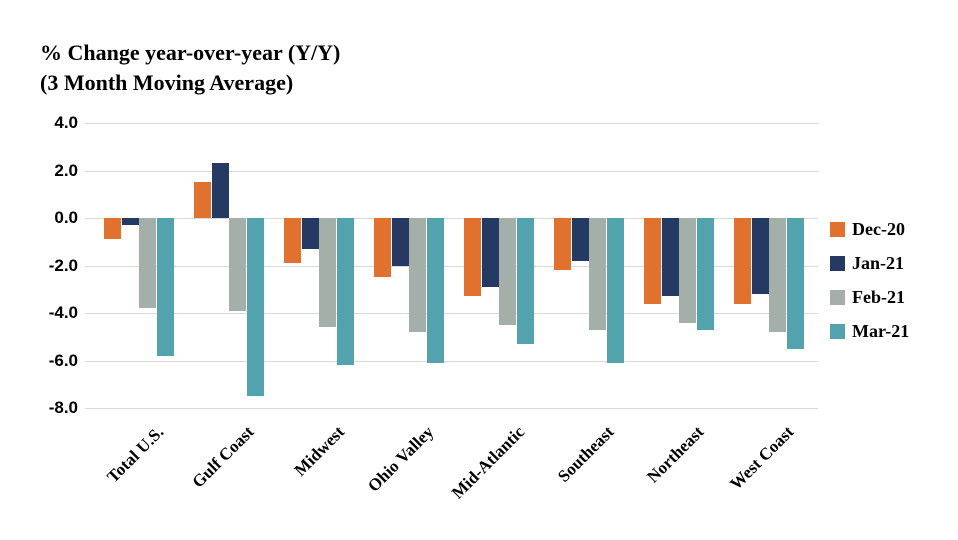  Describe the element at coordinates (586, 454) in the screenshot. I see `x-axis-label: Southeast` at that location.